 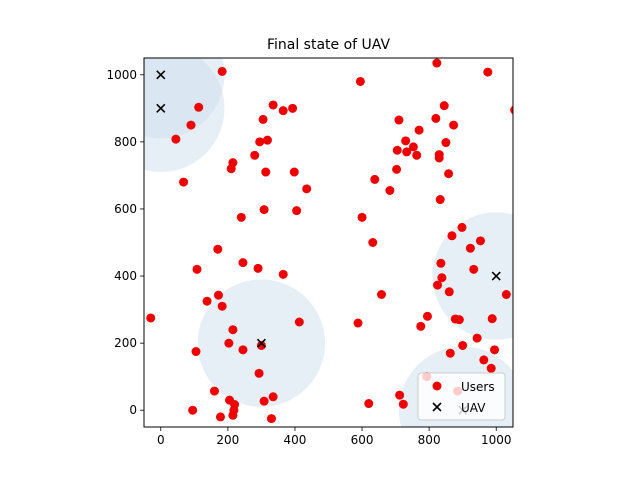 I want to click on y-axis-ticks: 0 200 400 600 800 1000, so click(x=125, y=242).